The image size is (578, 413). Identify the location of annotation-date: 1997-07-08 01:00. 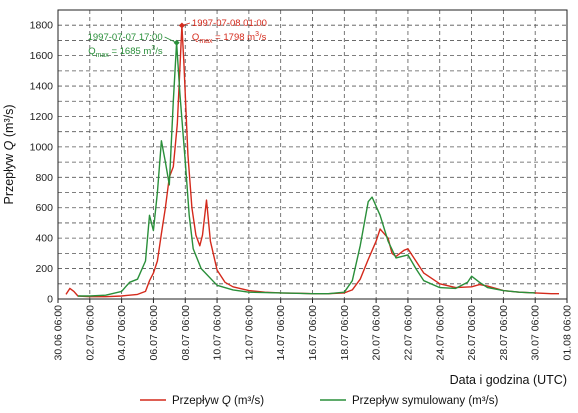
(229, 23).